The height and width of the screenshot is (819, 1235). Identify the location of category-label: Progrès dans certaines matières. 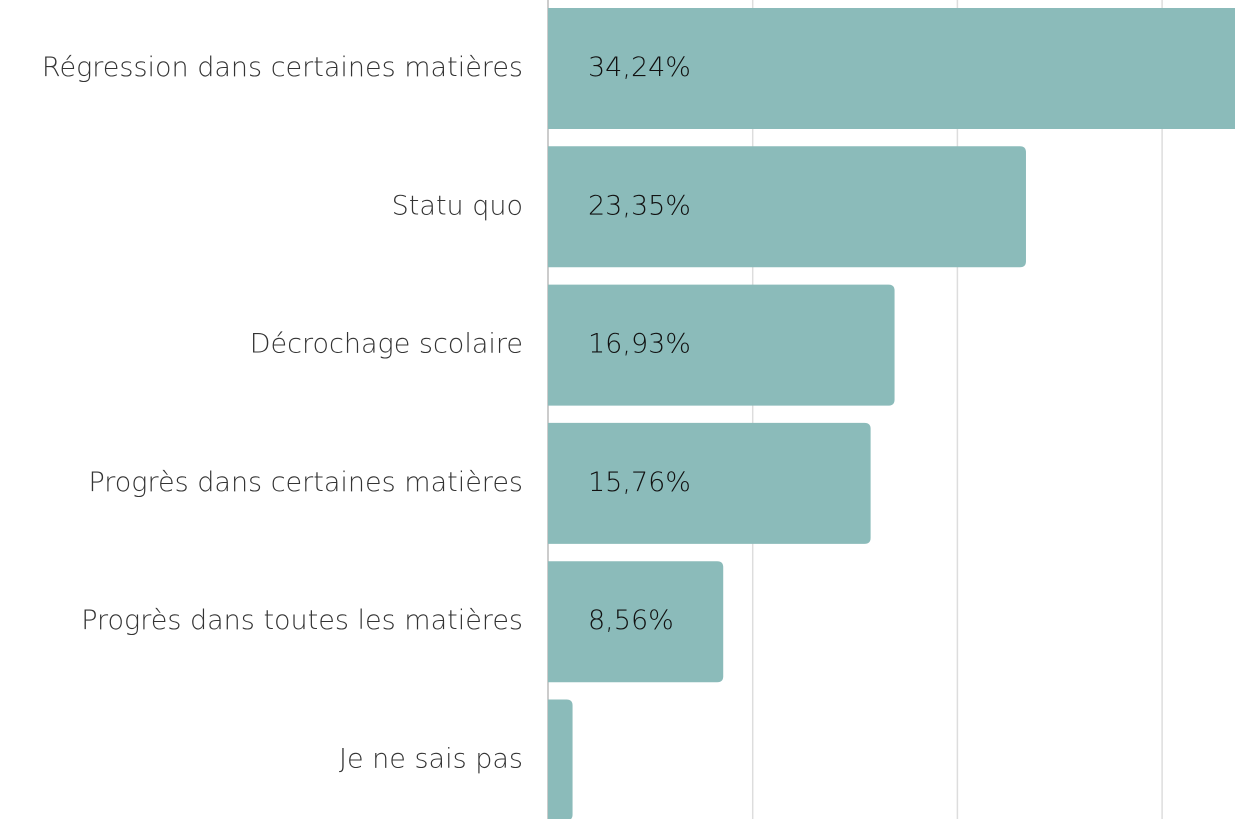
(305, 482).